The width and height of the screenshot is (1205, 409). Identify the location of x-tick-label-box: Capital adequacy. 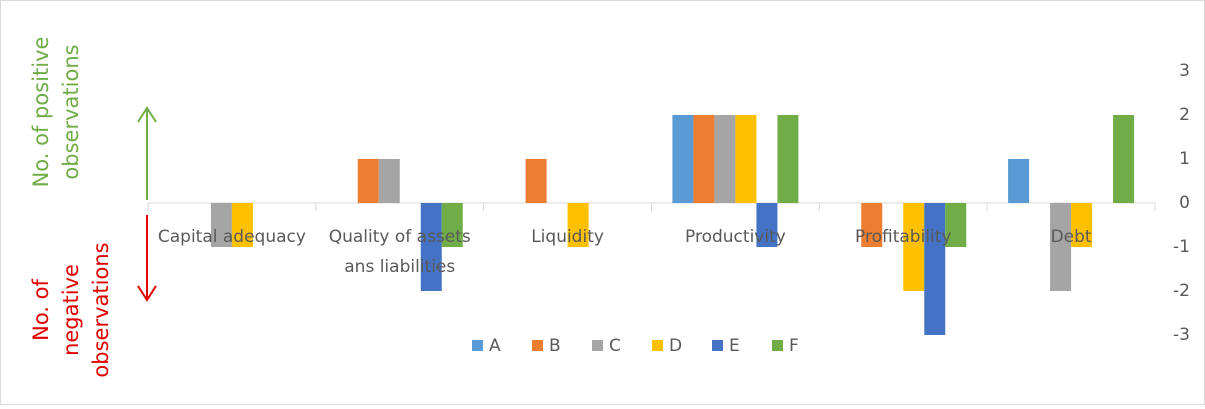
(231, 237).